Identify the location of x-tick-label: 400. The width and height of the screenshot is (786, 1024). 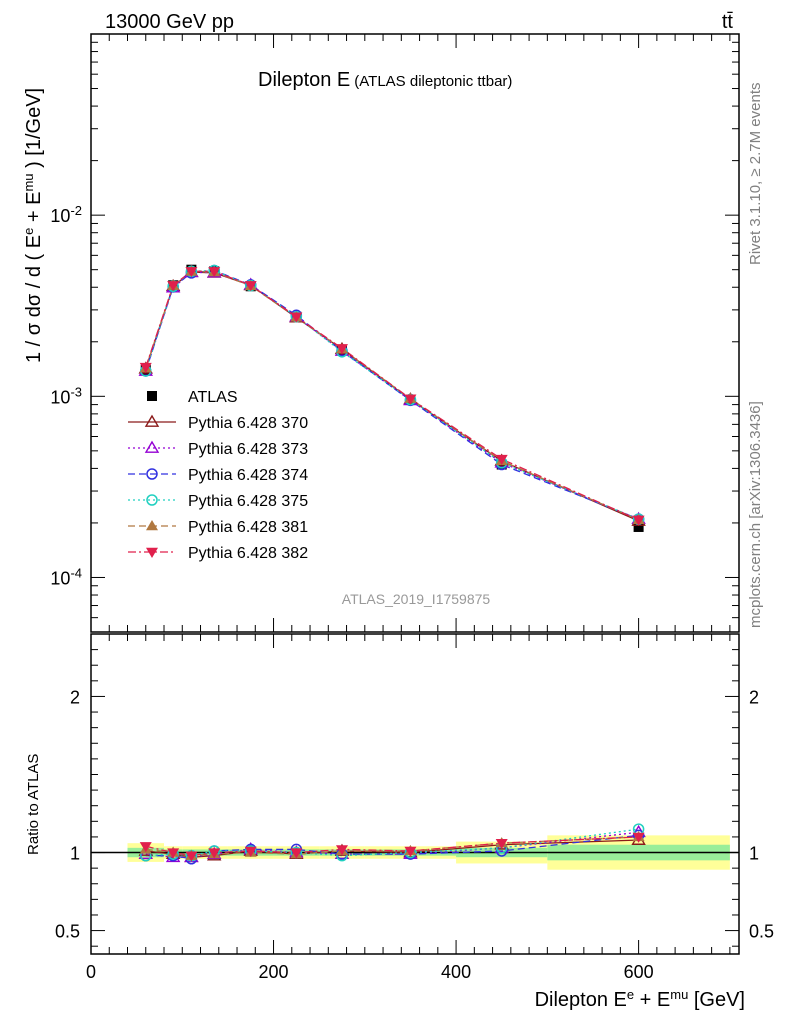
(456, 972).